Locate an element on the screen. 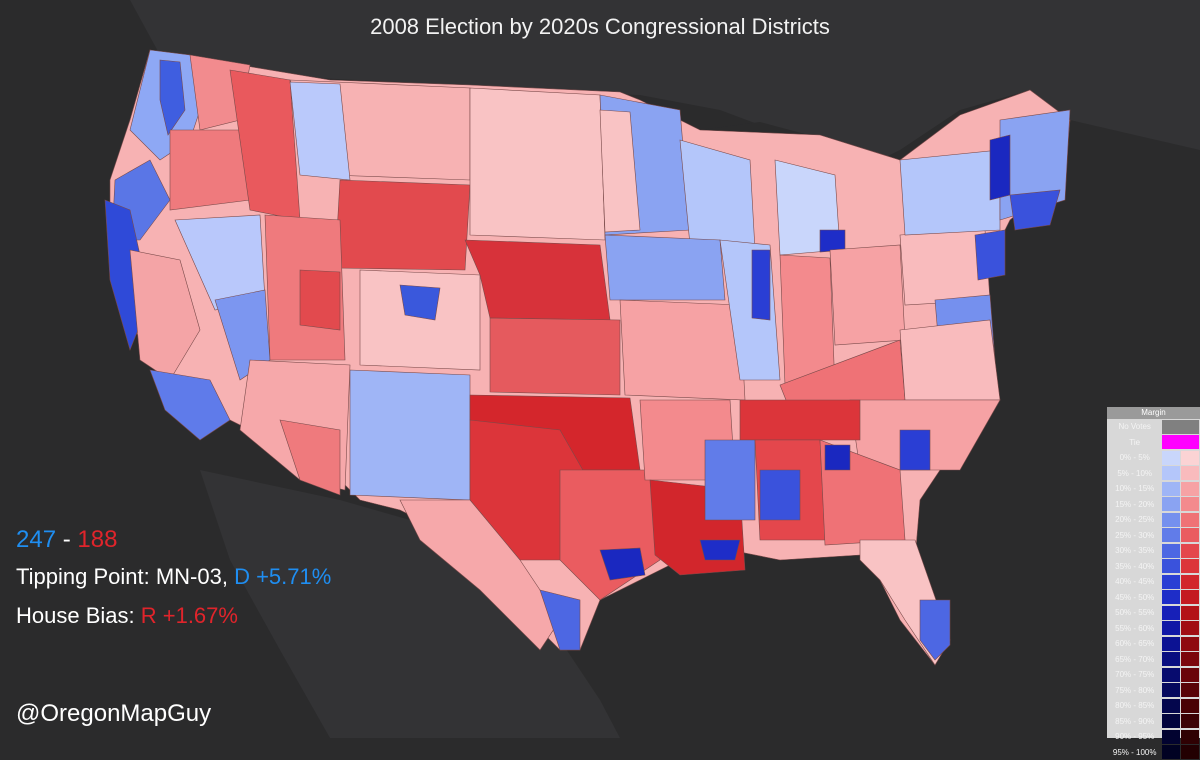 The width and height of the screenshot is (1200, 760). region-detroit is located at coordinates (832, 241).